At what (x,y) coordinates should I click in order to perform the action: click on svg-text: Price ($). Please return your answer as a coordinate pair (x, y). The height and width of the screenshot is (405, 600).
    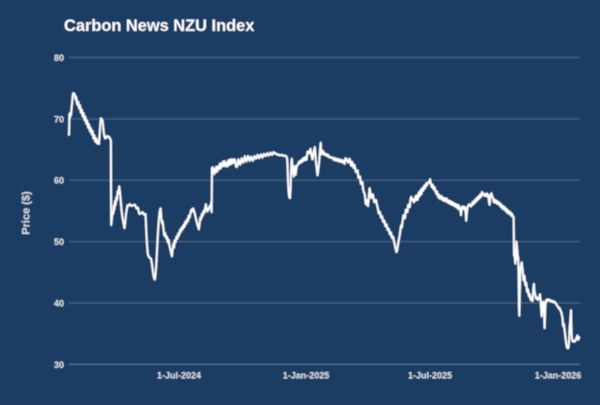
    Looking at the image, I should click on (27, 213).